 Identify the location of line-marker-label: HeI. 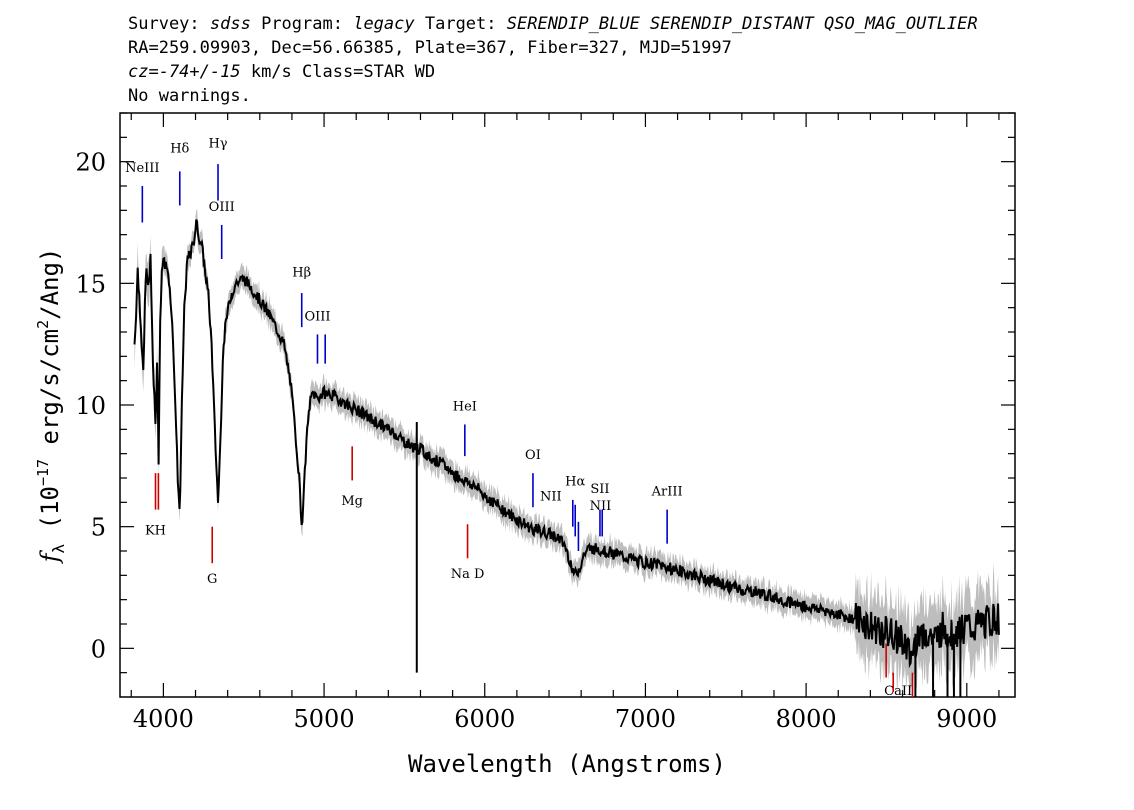
(465, 406).